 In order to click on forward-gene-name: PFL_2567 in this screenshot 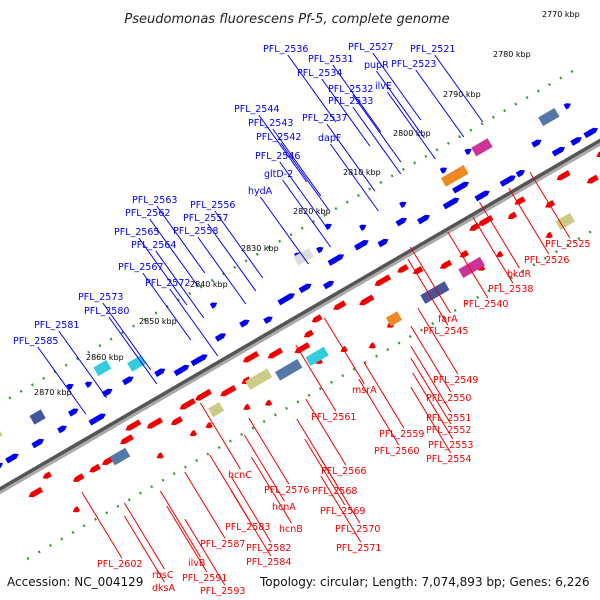, I will do `click(140, 267)`.